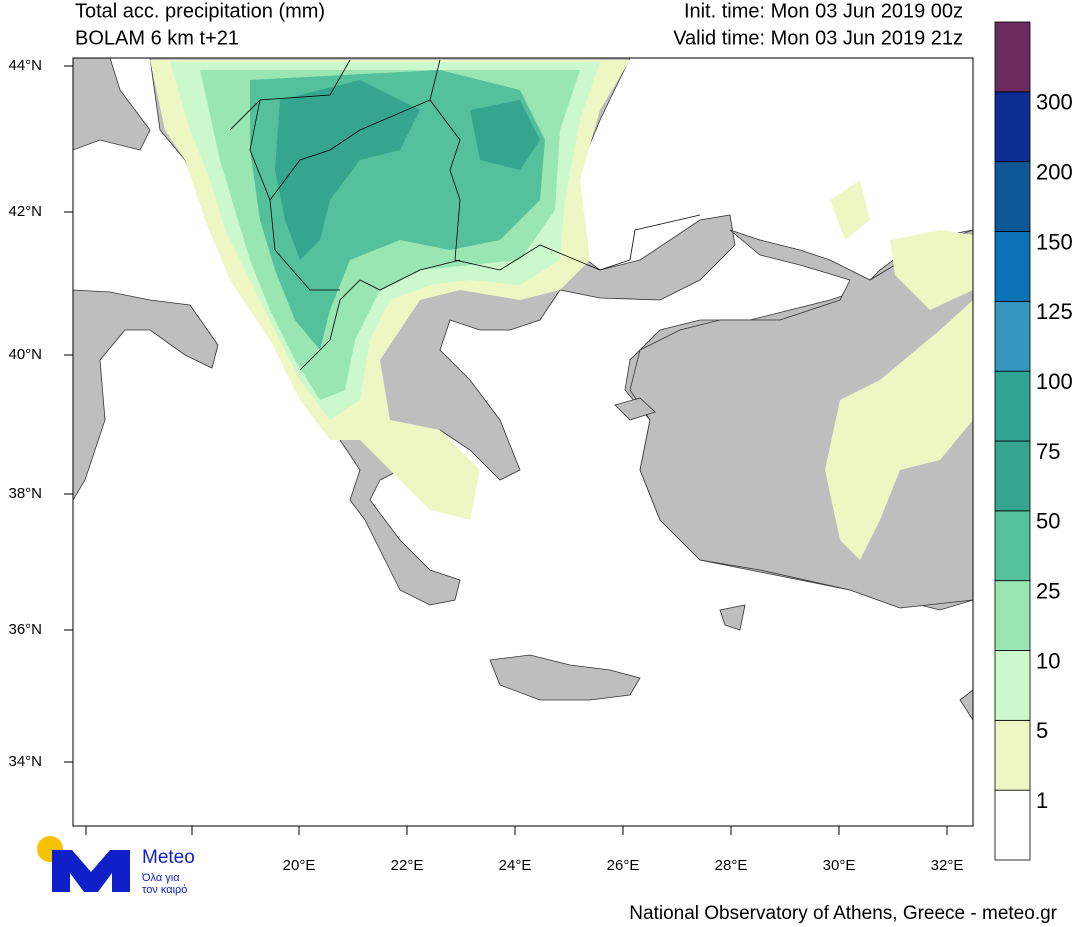 The image size is (1079, 927). What do you see at coordinates (25, 65) in the screenshot?
I see `lat-label: 44°N` at bounding box center [25, 65].